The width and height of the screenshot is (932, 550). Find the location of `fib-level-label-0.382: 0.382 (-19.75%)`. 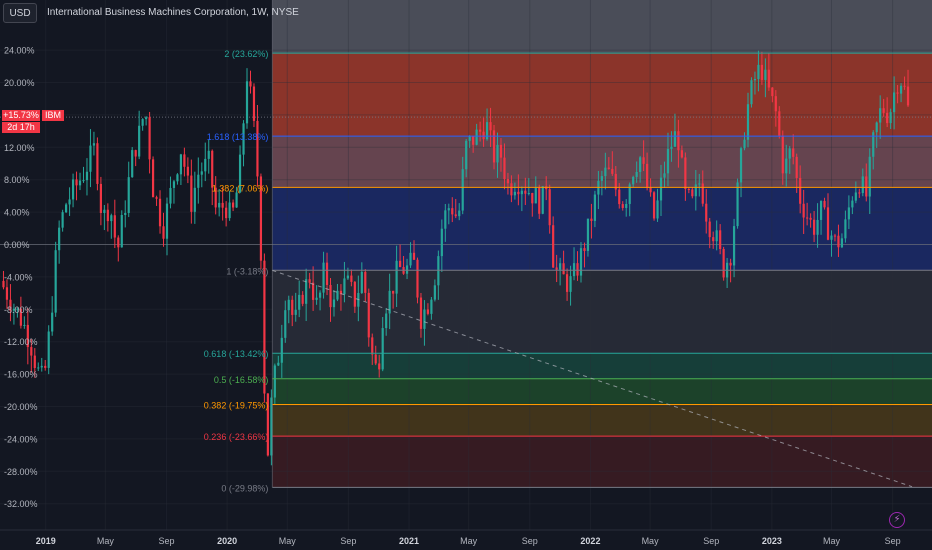

fib-level-label-0.382: 0.382 (-19.75%) is located at coordinates (236, 405).